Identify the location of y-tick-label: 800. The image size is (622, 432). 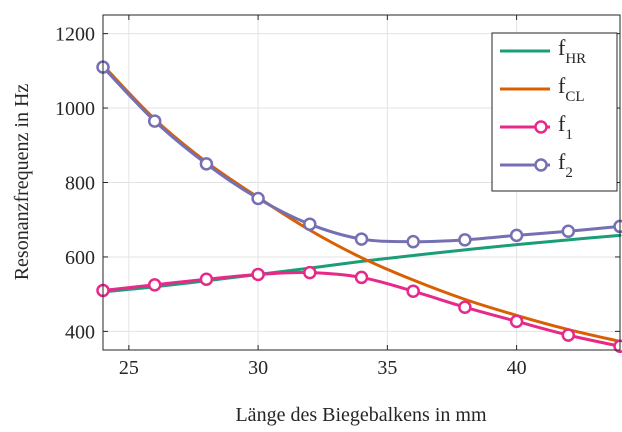
(80, 184).